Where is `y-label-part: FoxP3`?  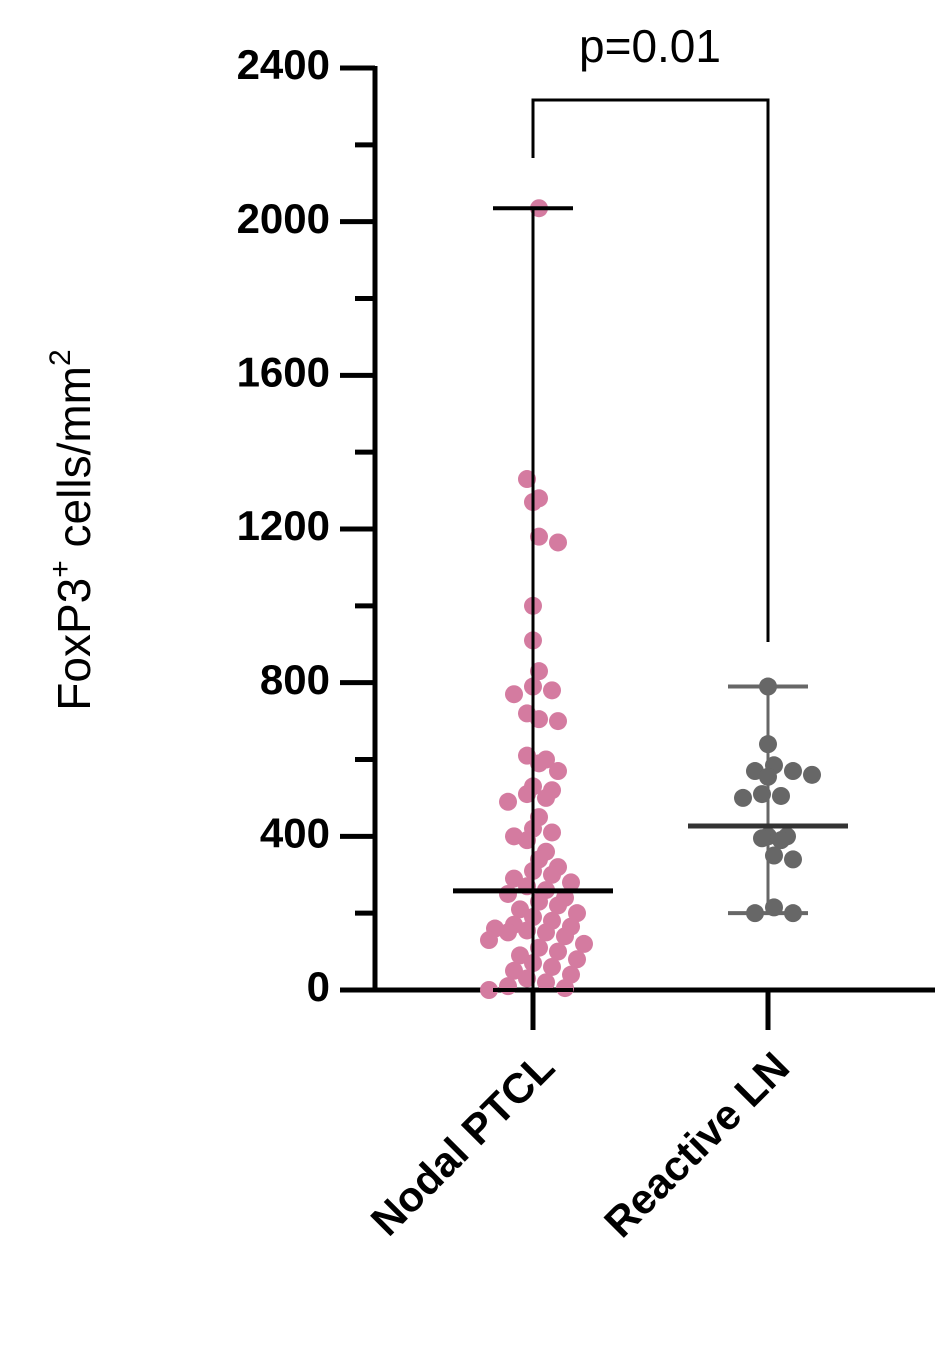
y-label-part: FoxP3 is located at coordinates (74, 644).